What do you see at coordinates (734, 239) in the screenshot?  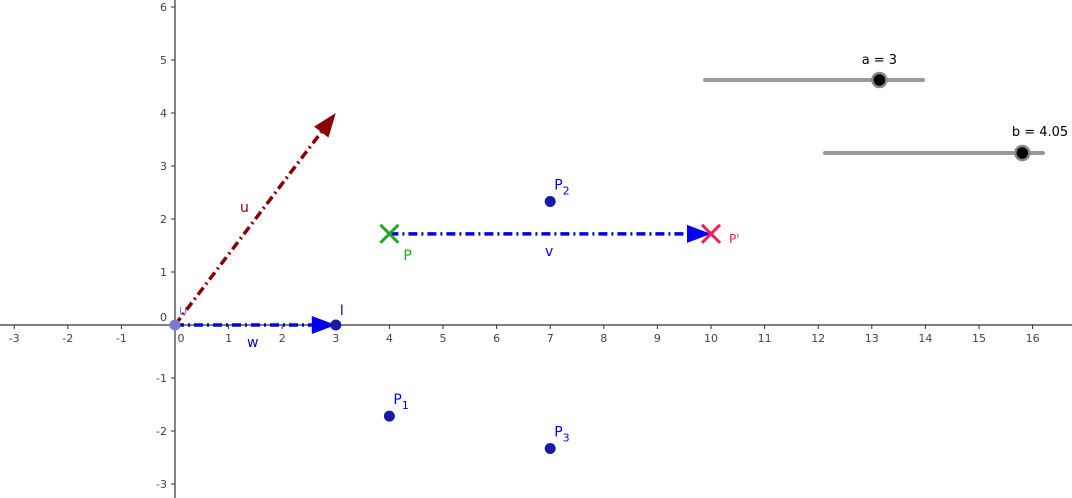 I see `point-P-prime-label: P'` at bounding box center [734, 239].